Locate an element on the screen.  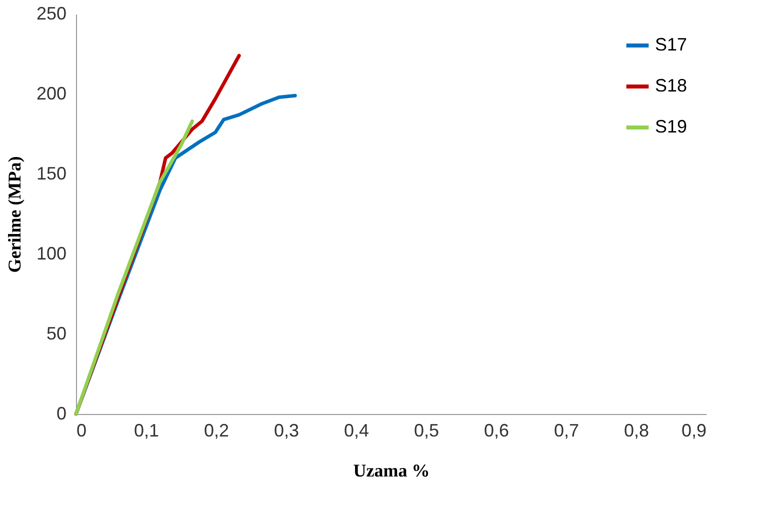
y-tick-label: 250 is located at coordinates (51, 14).